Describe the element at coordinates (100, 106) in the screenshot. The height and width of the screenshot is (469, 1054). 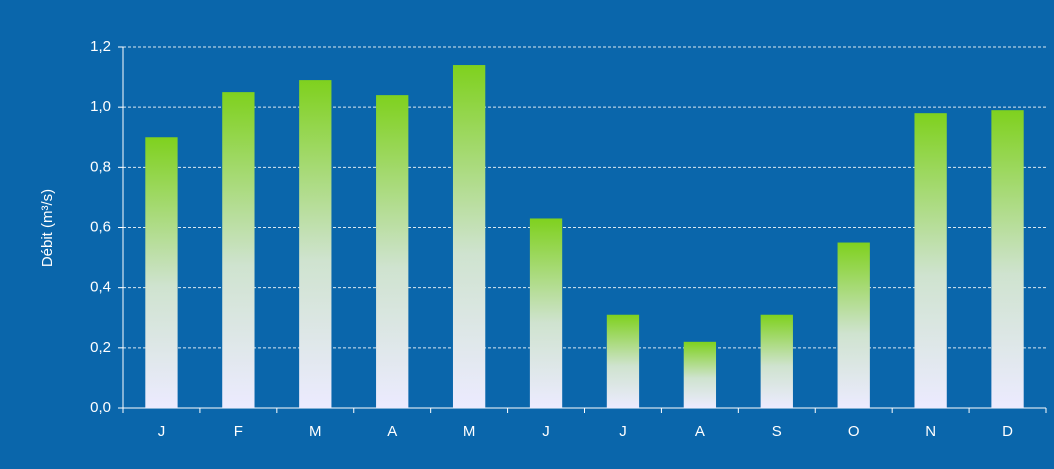
I see `y-tick-label: 1,0` at that location.